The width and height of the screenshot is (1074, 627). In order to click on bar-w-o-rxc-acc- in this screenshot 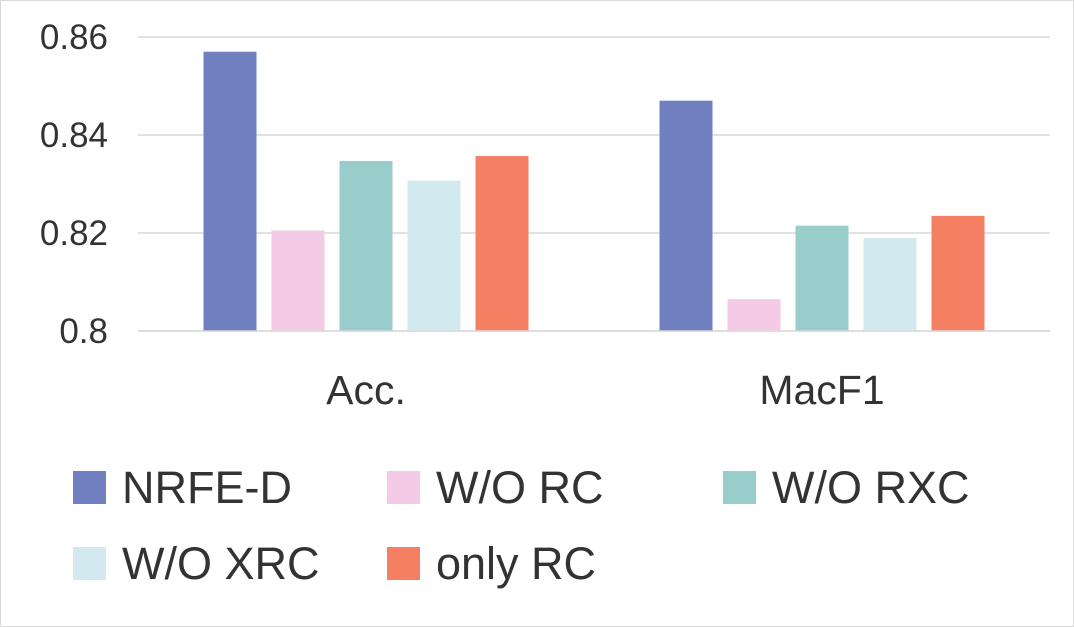, I will do `click(366, 245)`.